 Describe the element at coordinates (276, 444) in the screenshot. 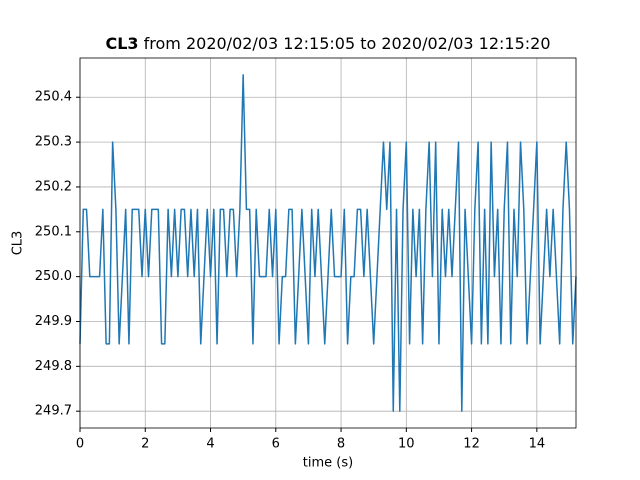

I see `x-tick-label: 6` at that location.